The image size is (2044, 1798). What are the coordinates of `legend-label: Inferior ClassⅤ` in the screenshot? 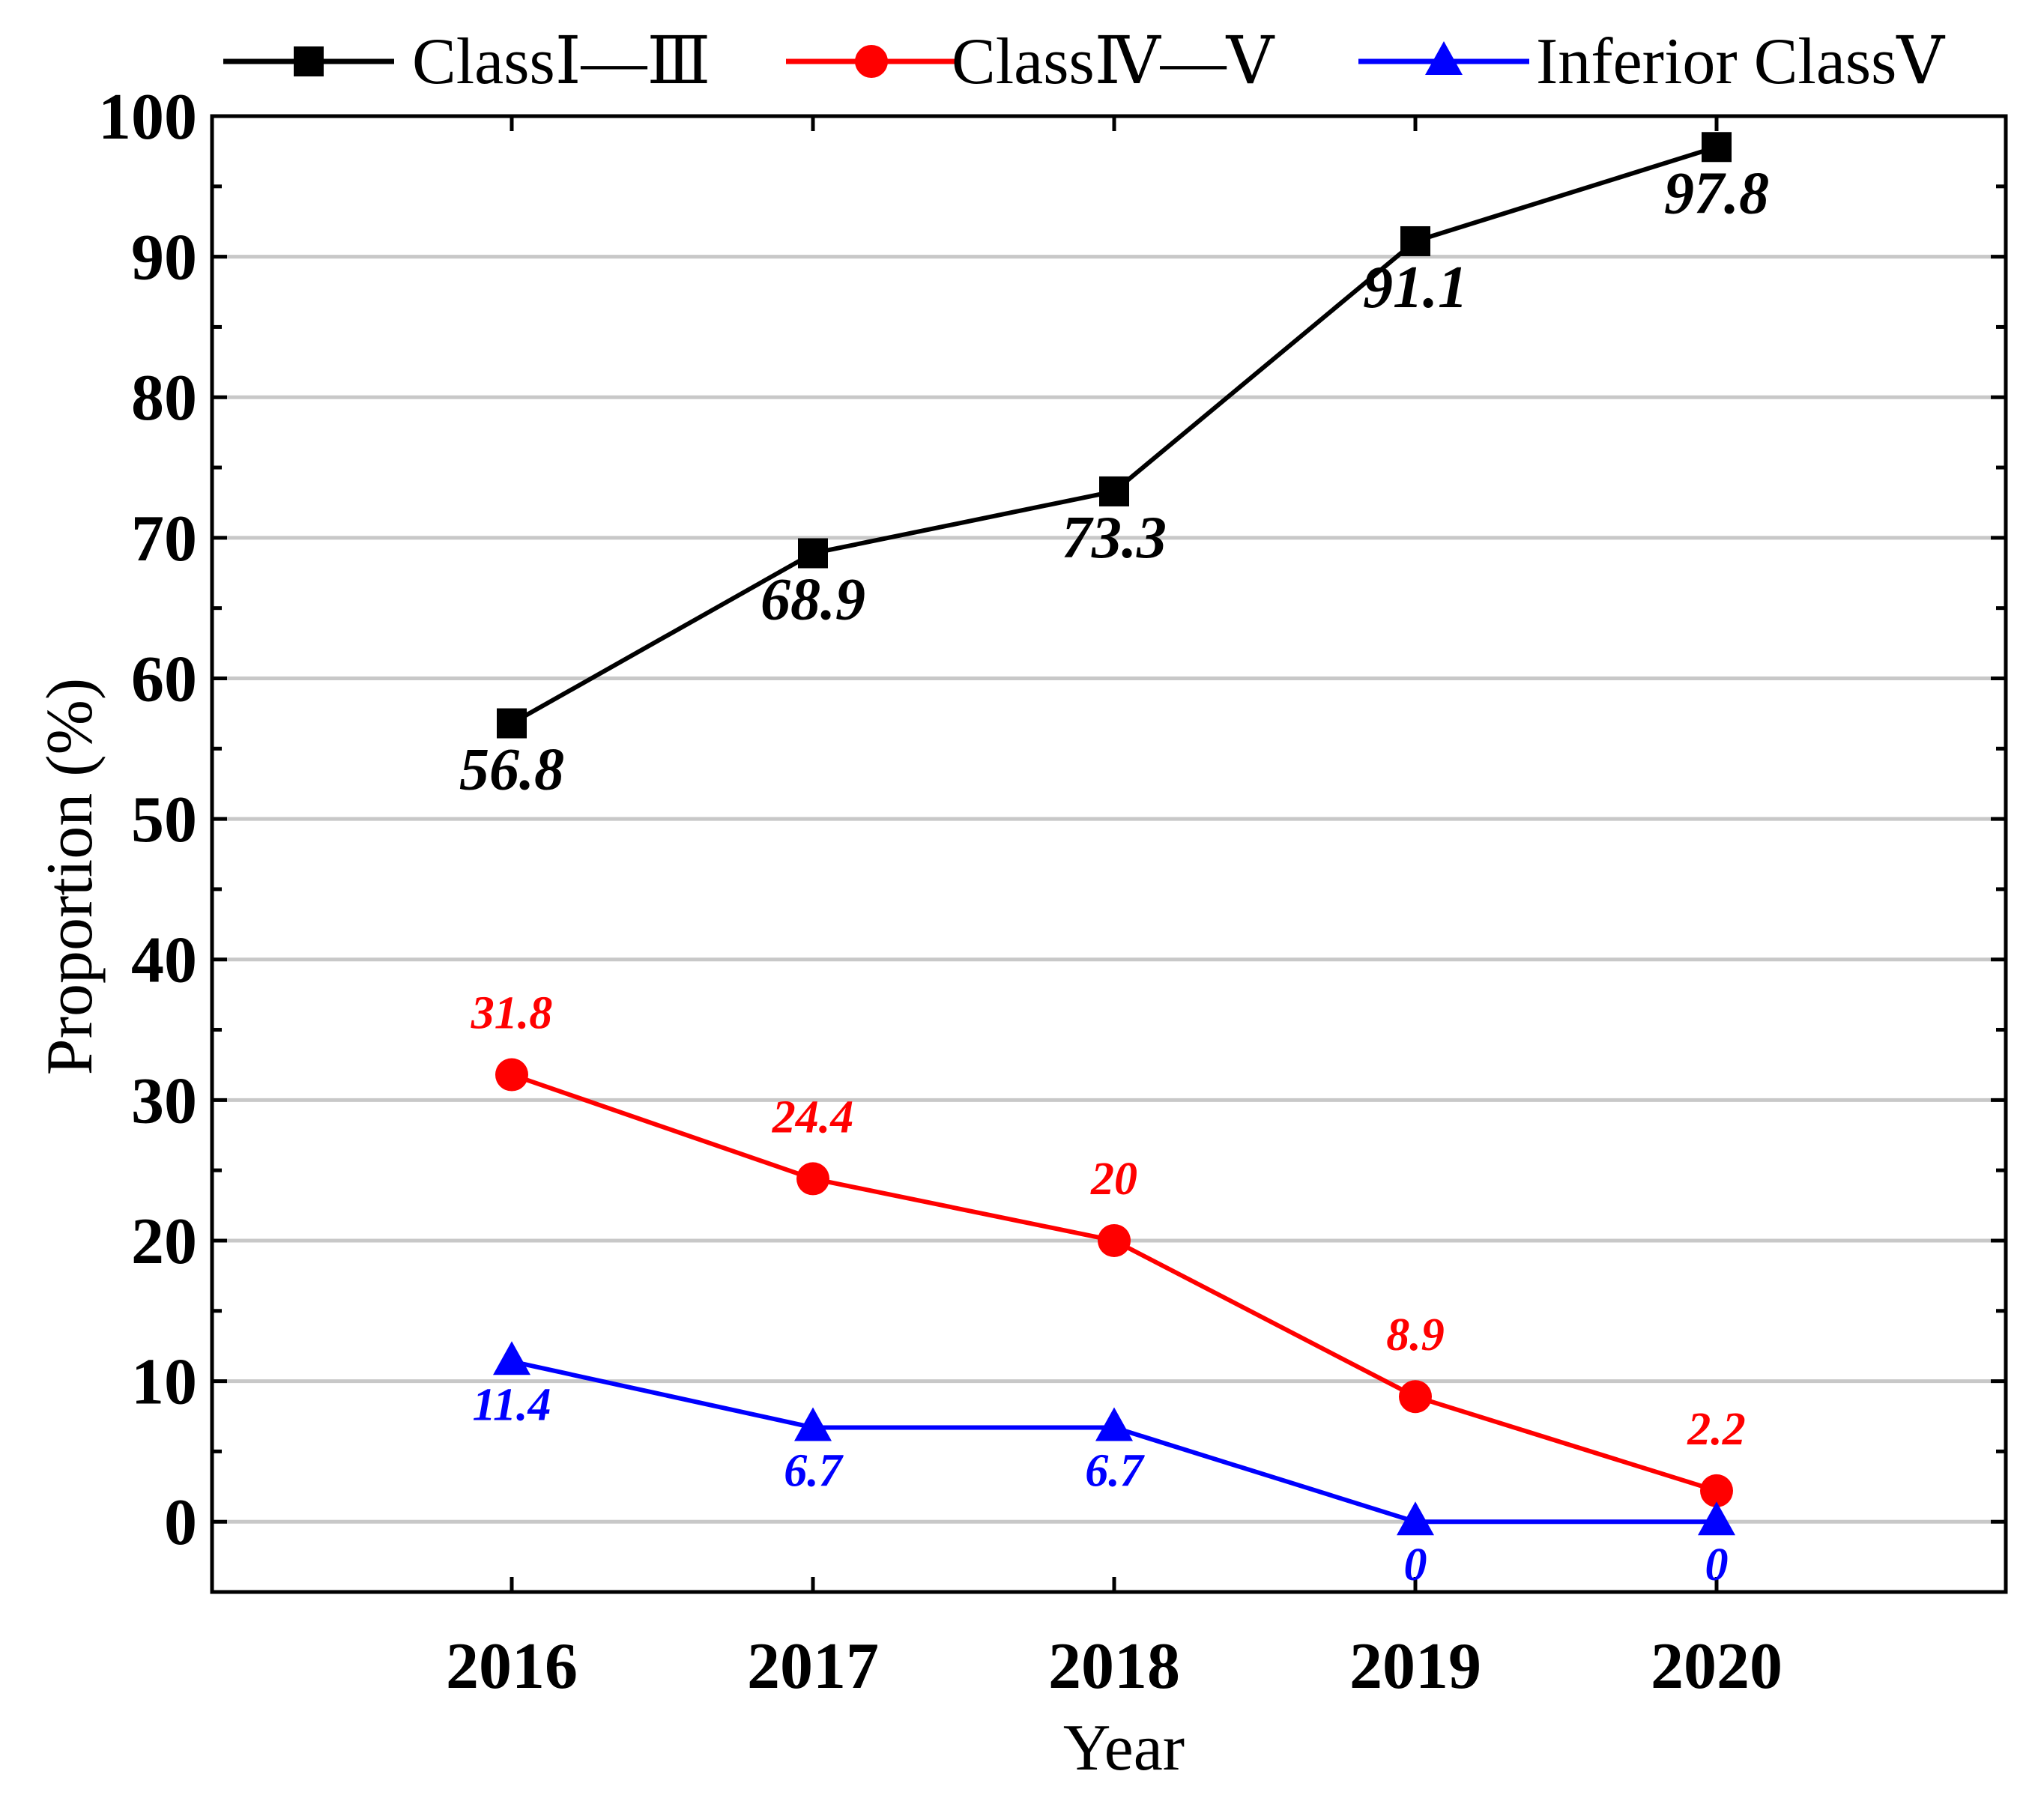 It's located at (1740, 61).